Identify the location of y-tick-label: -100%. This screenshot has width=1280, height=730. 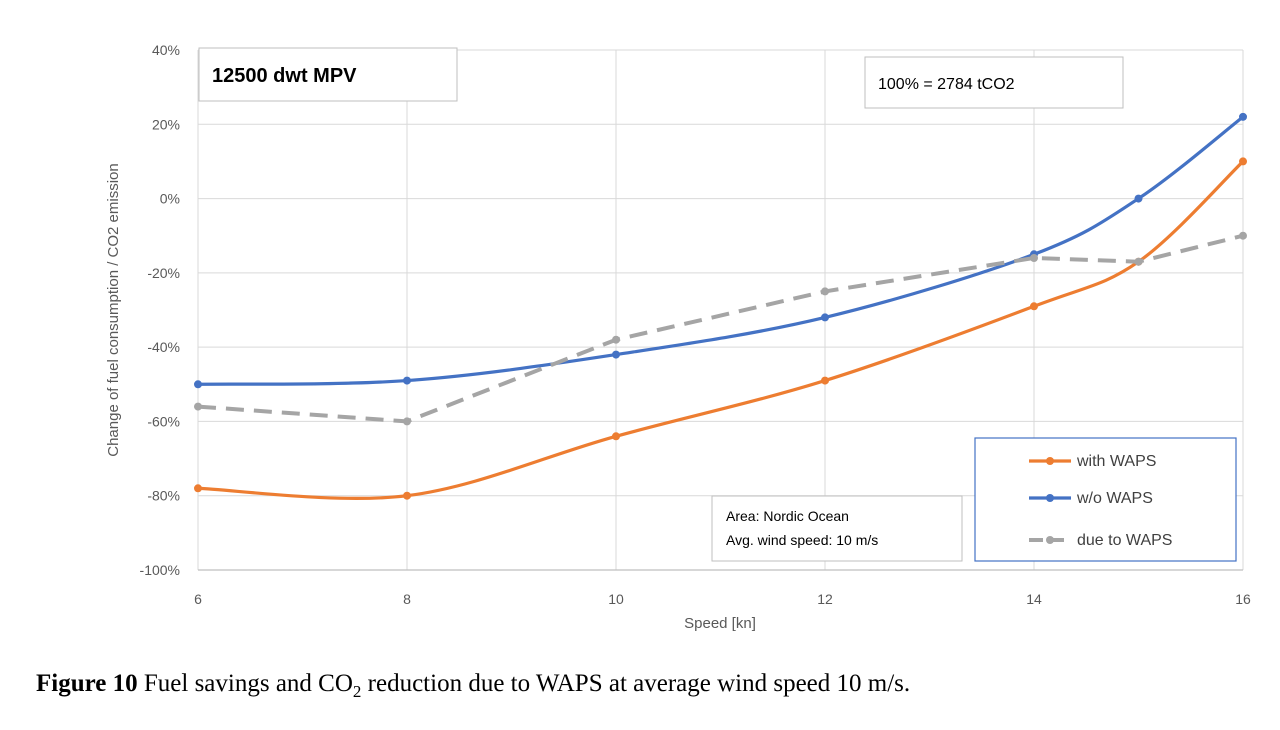
(160, 570).